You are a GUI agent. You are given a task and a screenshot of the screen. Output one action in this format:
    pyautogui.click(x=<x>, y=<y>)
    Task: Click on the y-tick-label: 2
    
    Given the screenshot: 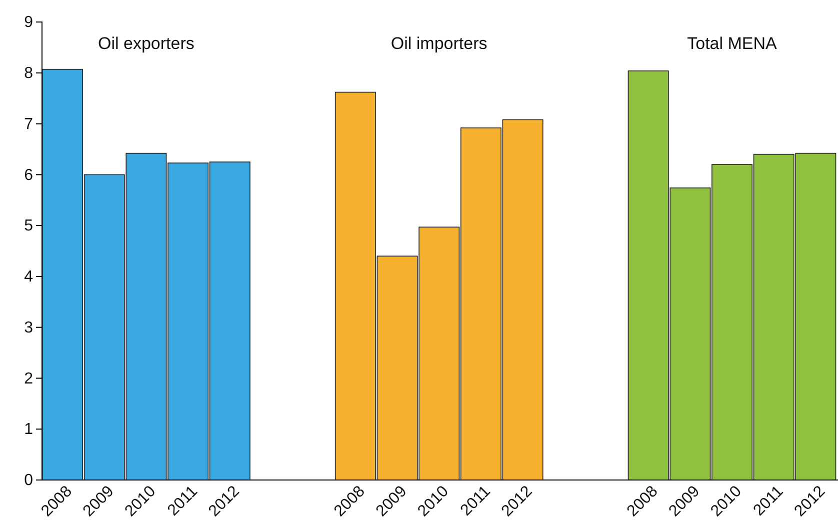 What is the action you would take?
    pyautogui.click(x=29, y=379)
    